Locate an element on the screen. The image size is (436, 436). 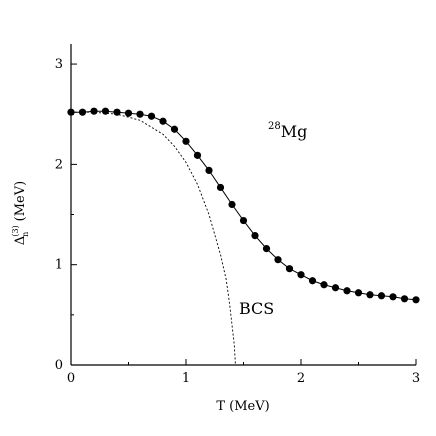
x-tick-label: 2 is located at coordinates (301, 378).